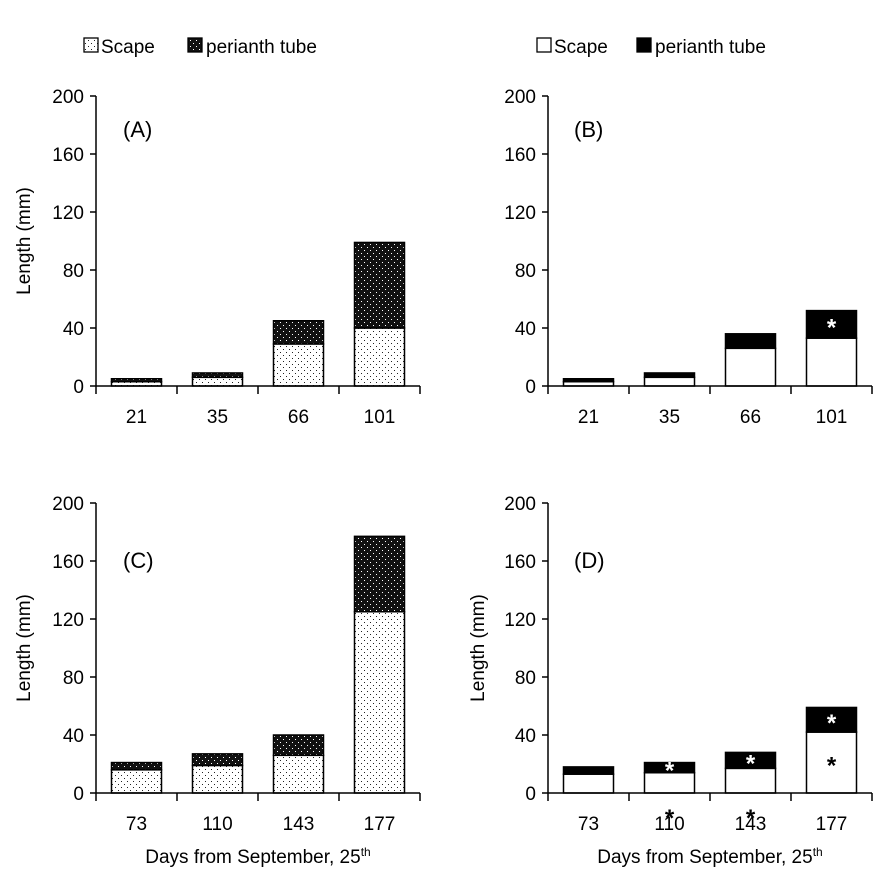 This screenshot has height=869, width=884. What do you see at coordinates (589, 560) in the screenshot?
I see `panel-label: (D)` at bounding box center [589, 560].